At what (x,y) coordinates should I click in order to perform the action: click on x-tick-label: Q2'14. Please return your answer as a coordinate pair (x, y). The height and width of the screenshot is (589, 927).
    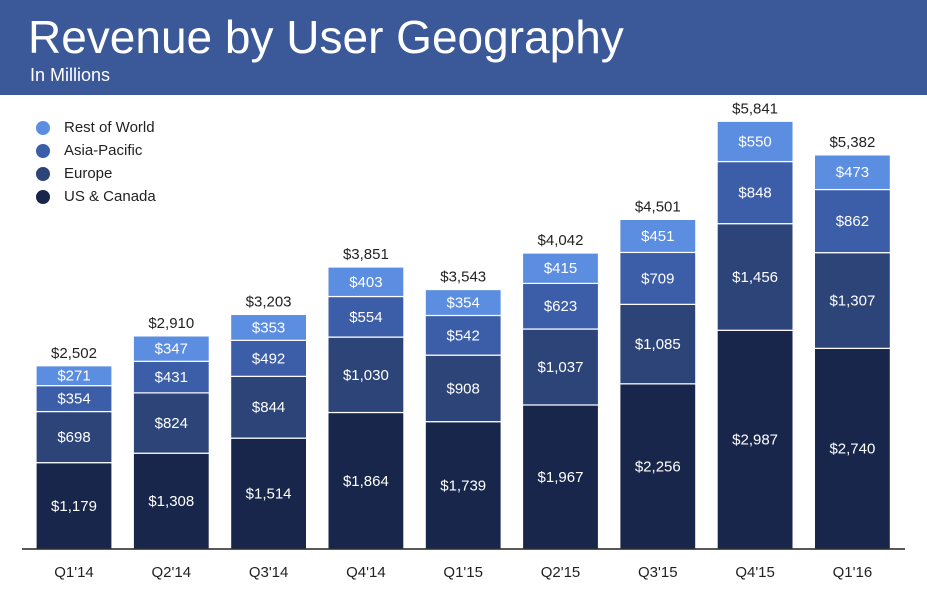
    Looking at the image, I should click on (172, 572).